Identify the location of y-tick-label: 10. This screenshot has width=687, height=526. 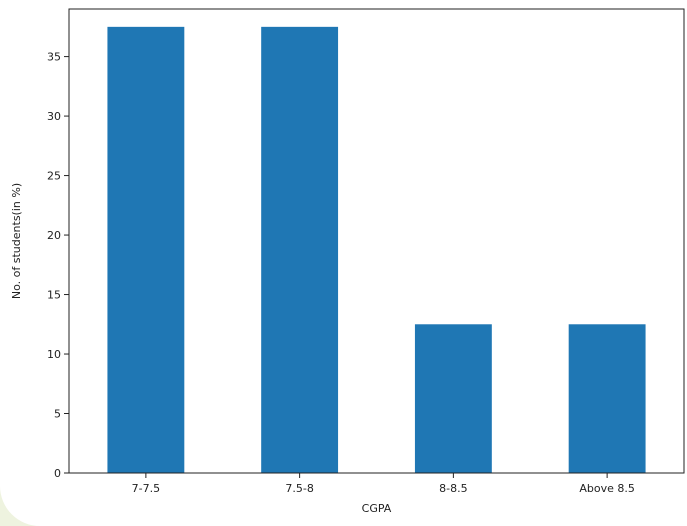
(54, 354).